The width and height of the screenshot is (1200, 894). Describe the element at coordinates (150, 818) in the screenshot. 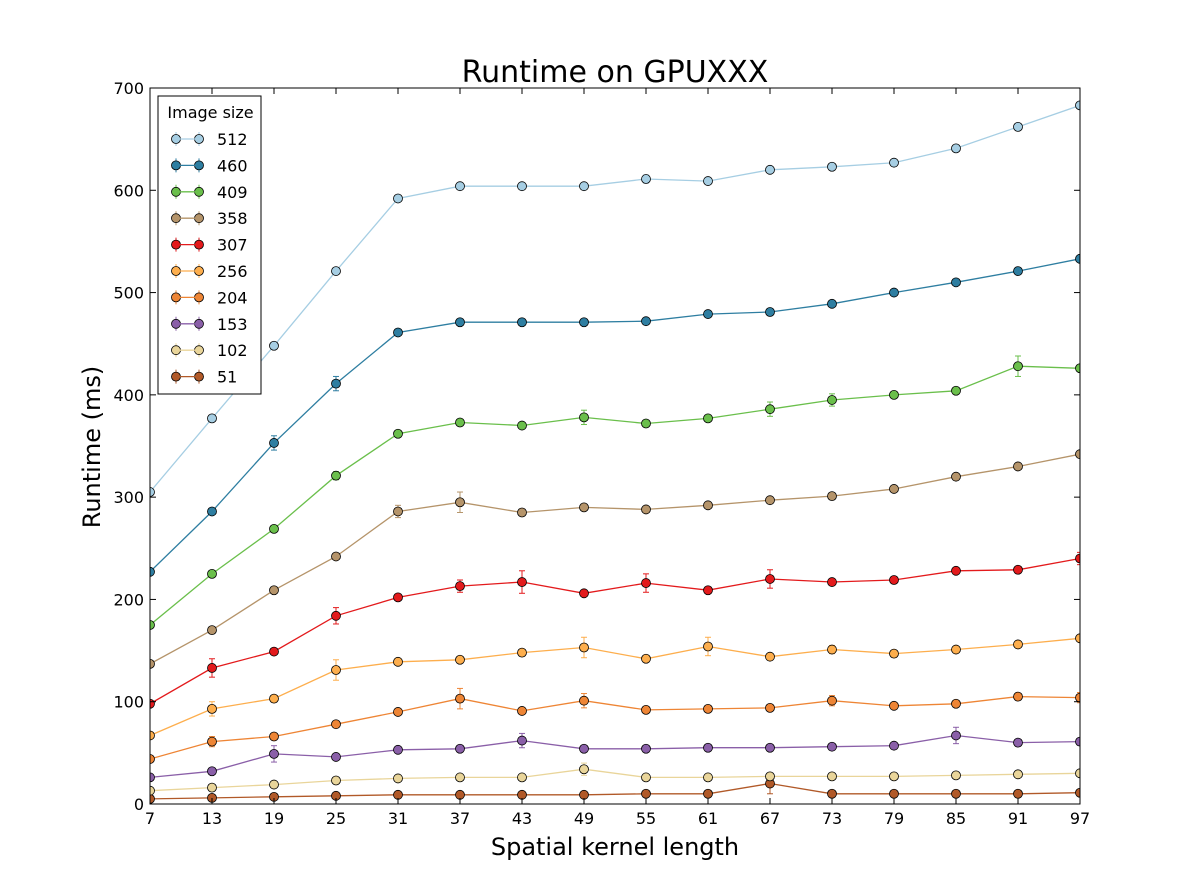

I see `x-tick-label: 7` at that location.